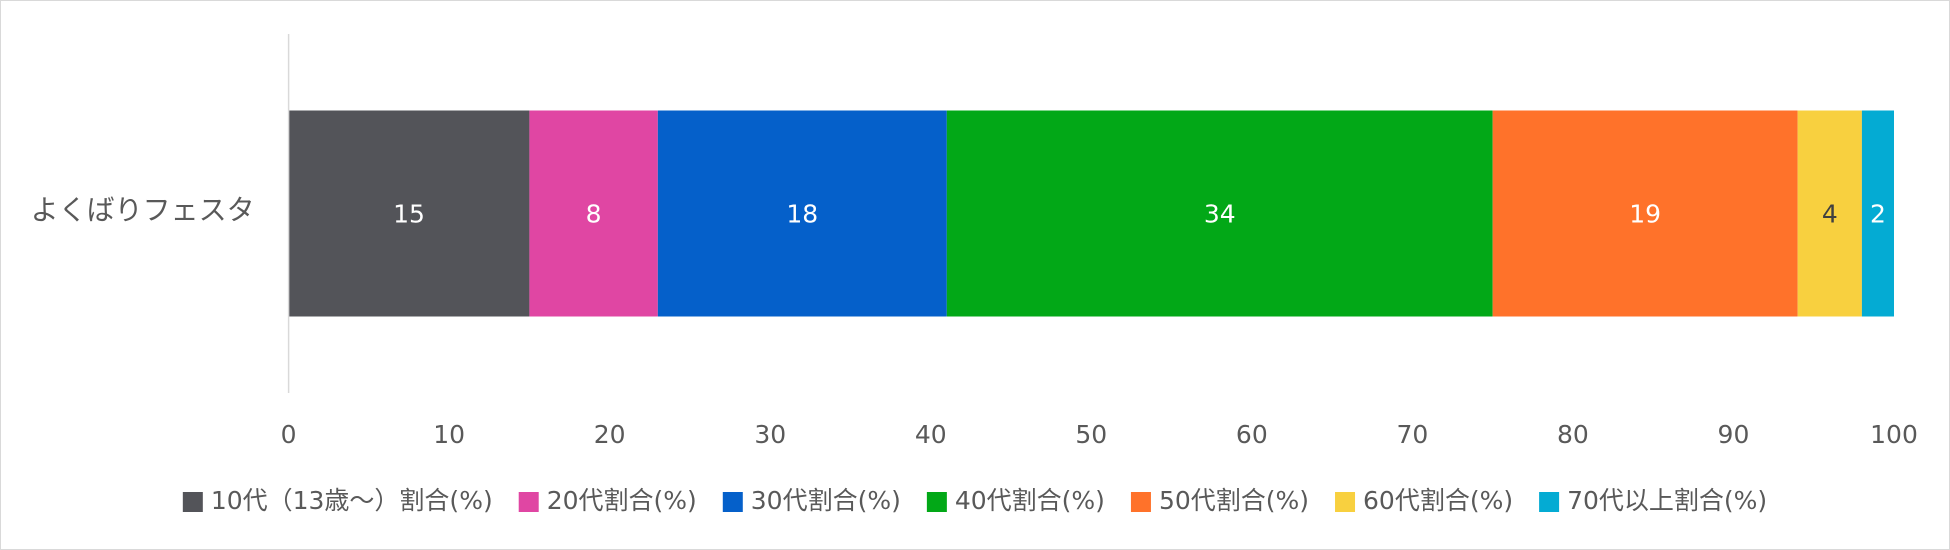 The width and height of the screenshot is (1950, 550). I want to click on x-tick-label: 20, so click(610, 434).